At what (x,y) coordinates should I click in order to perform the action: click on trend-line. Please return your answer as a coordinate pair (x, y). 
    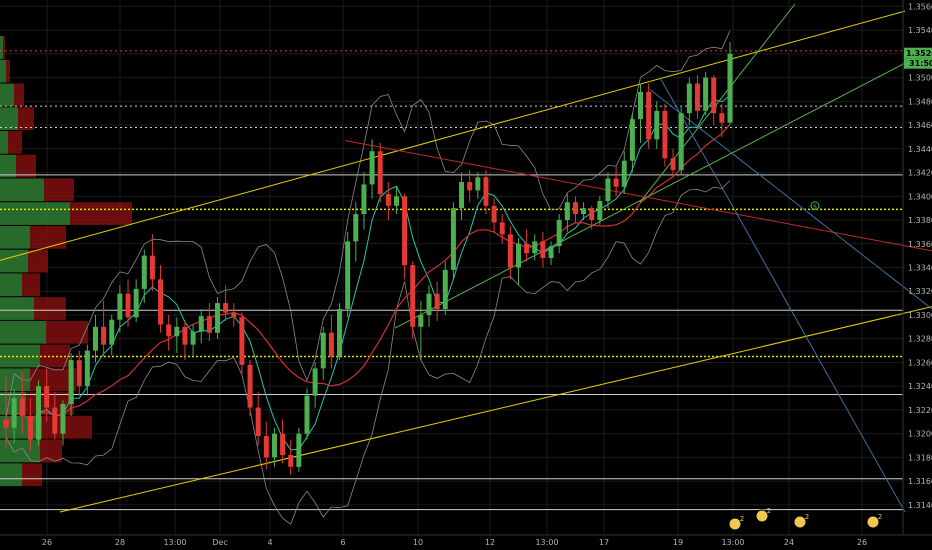
    Looking at the image, I should click on (790, 199).